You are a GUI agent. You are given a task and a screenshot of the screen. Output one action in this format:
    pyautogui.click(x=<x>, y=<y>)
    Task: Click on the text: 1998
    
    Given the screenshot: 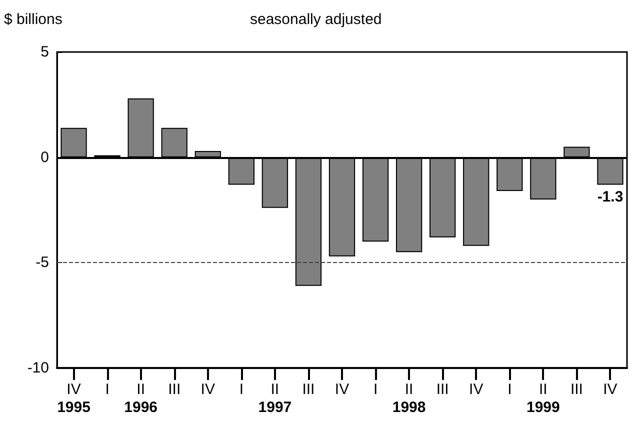 What is the action you would take?
    pyautogui.click(x=409, y=407)
    